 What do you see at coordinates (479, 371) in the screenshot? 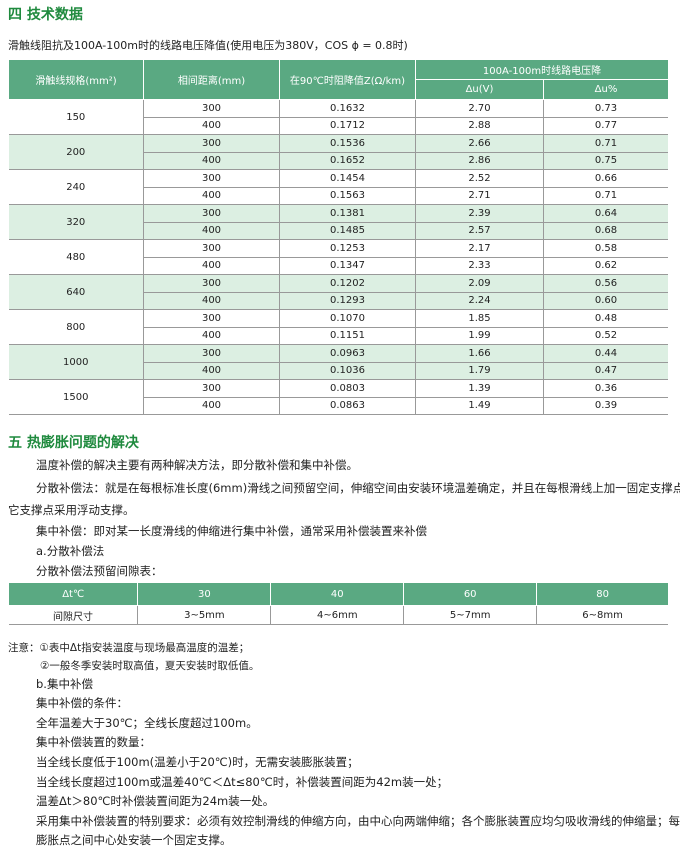
I see `cell-du-v: 1.79` at bounding box center [479, 371].